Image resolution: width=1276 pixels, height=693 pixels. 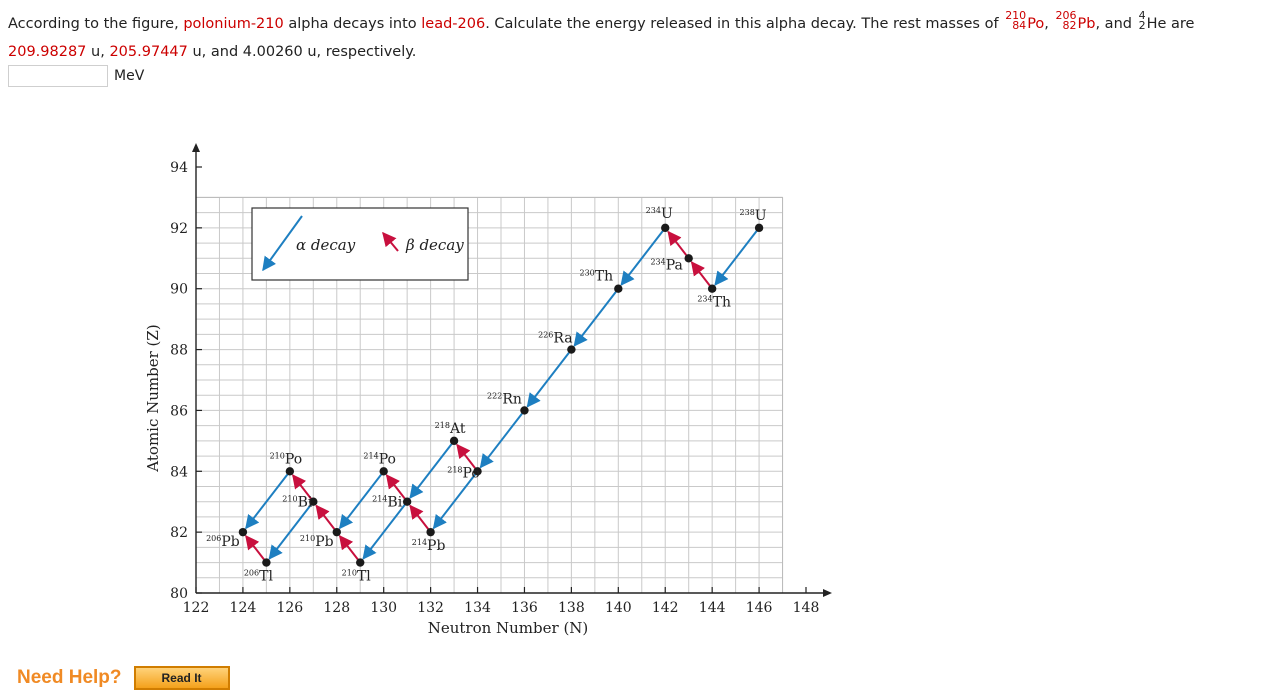 I want to click on legend-alpha-arrow, so click(x=282, y=243).